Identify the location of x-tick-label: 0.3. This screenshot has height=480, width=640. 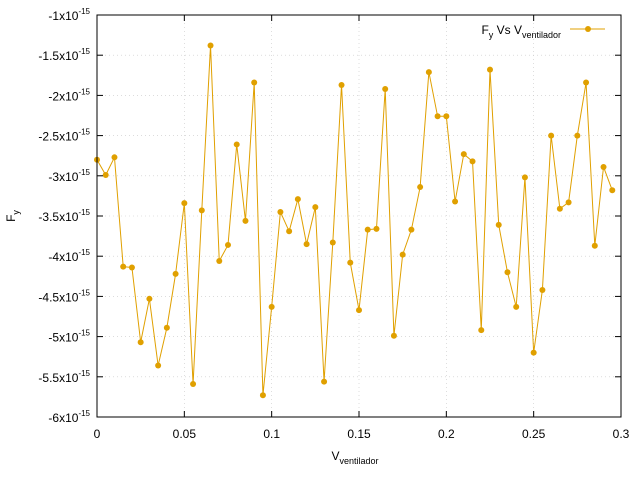
(621, 434).